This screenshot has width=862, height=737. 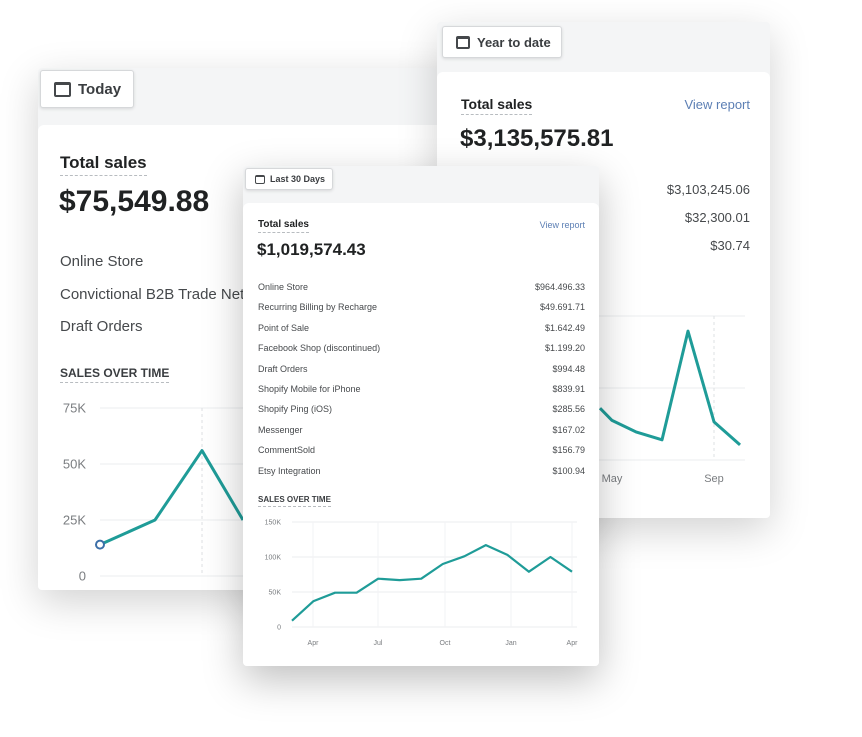 What do you see at coordinates (152, 294) in the screenshot?
I see `channel-row: Convictional B2B Trade Net` at bounding box center [152, 294].